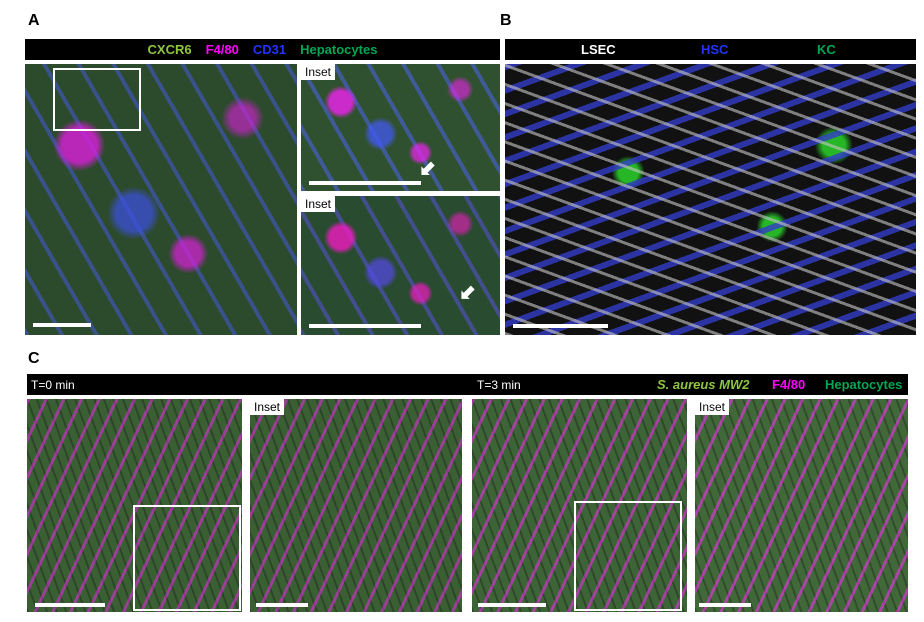 The height and width of the screenshot is (622, 924). What do you see at coordinates (356, 505) in the screenshot?
I see `panel-c-t0-inset: Inset` at bounding box center [356, 505].